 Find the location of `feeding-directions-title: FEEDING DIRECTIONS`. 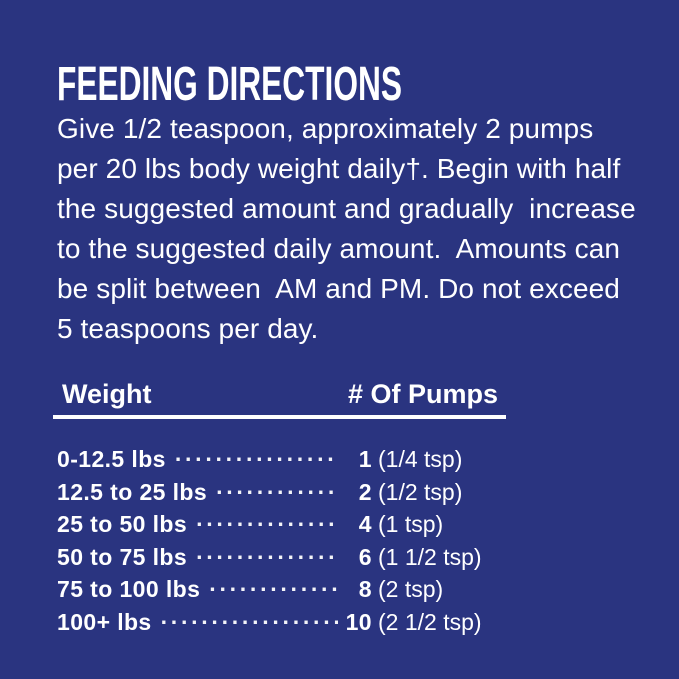

feeding-directions-title: FEEDING DIRECTIONS is located at coordinates (229, 84).